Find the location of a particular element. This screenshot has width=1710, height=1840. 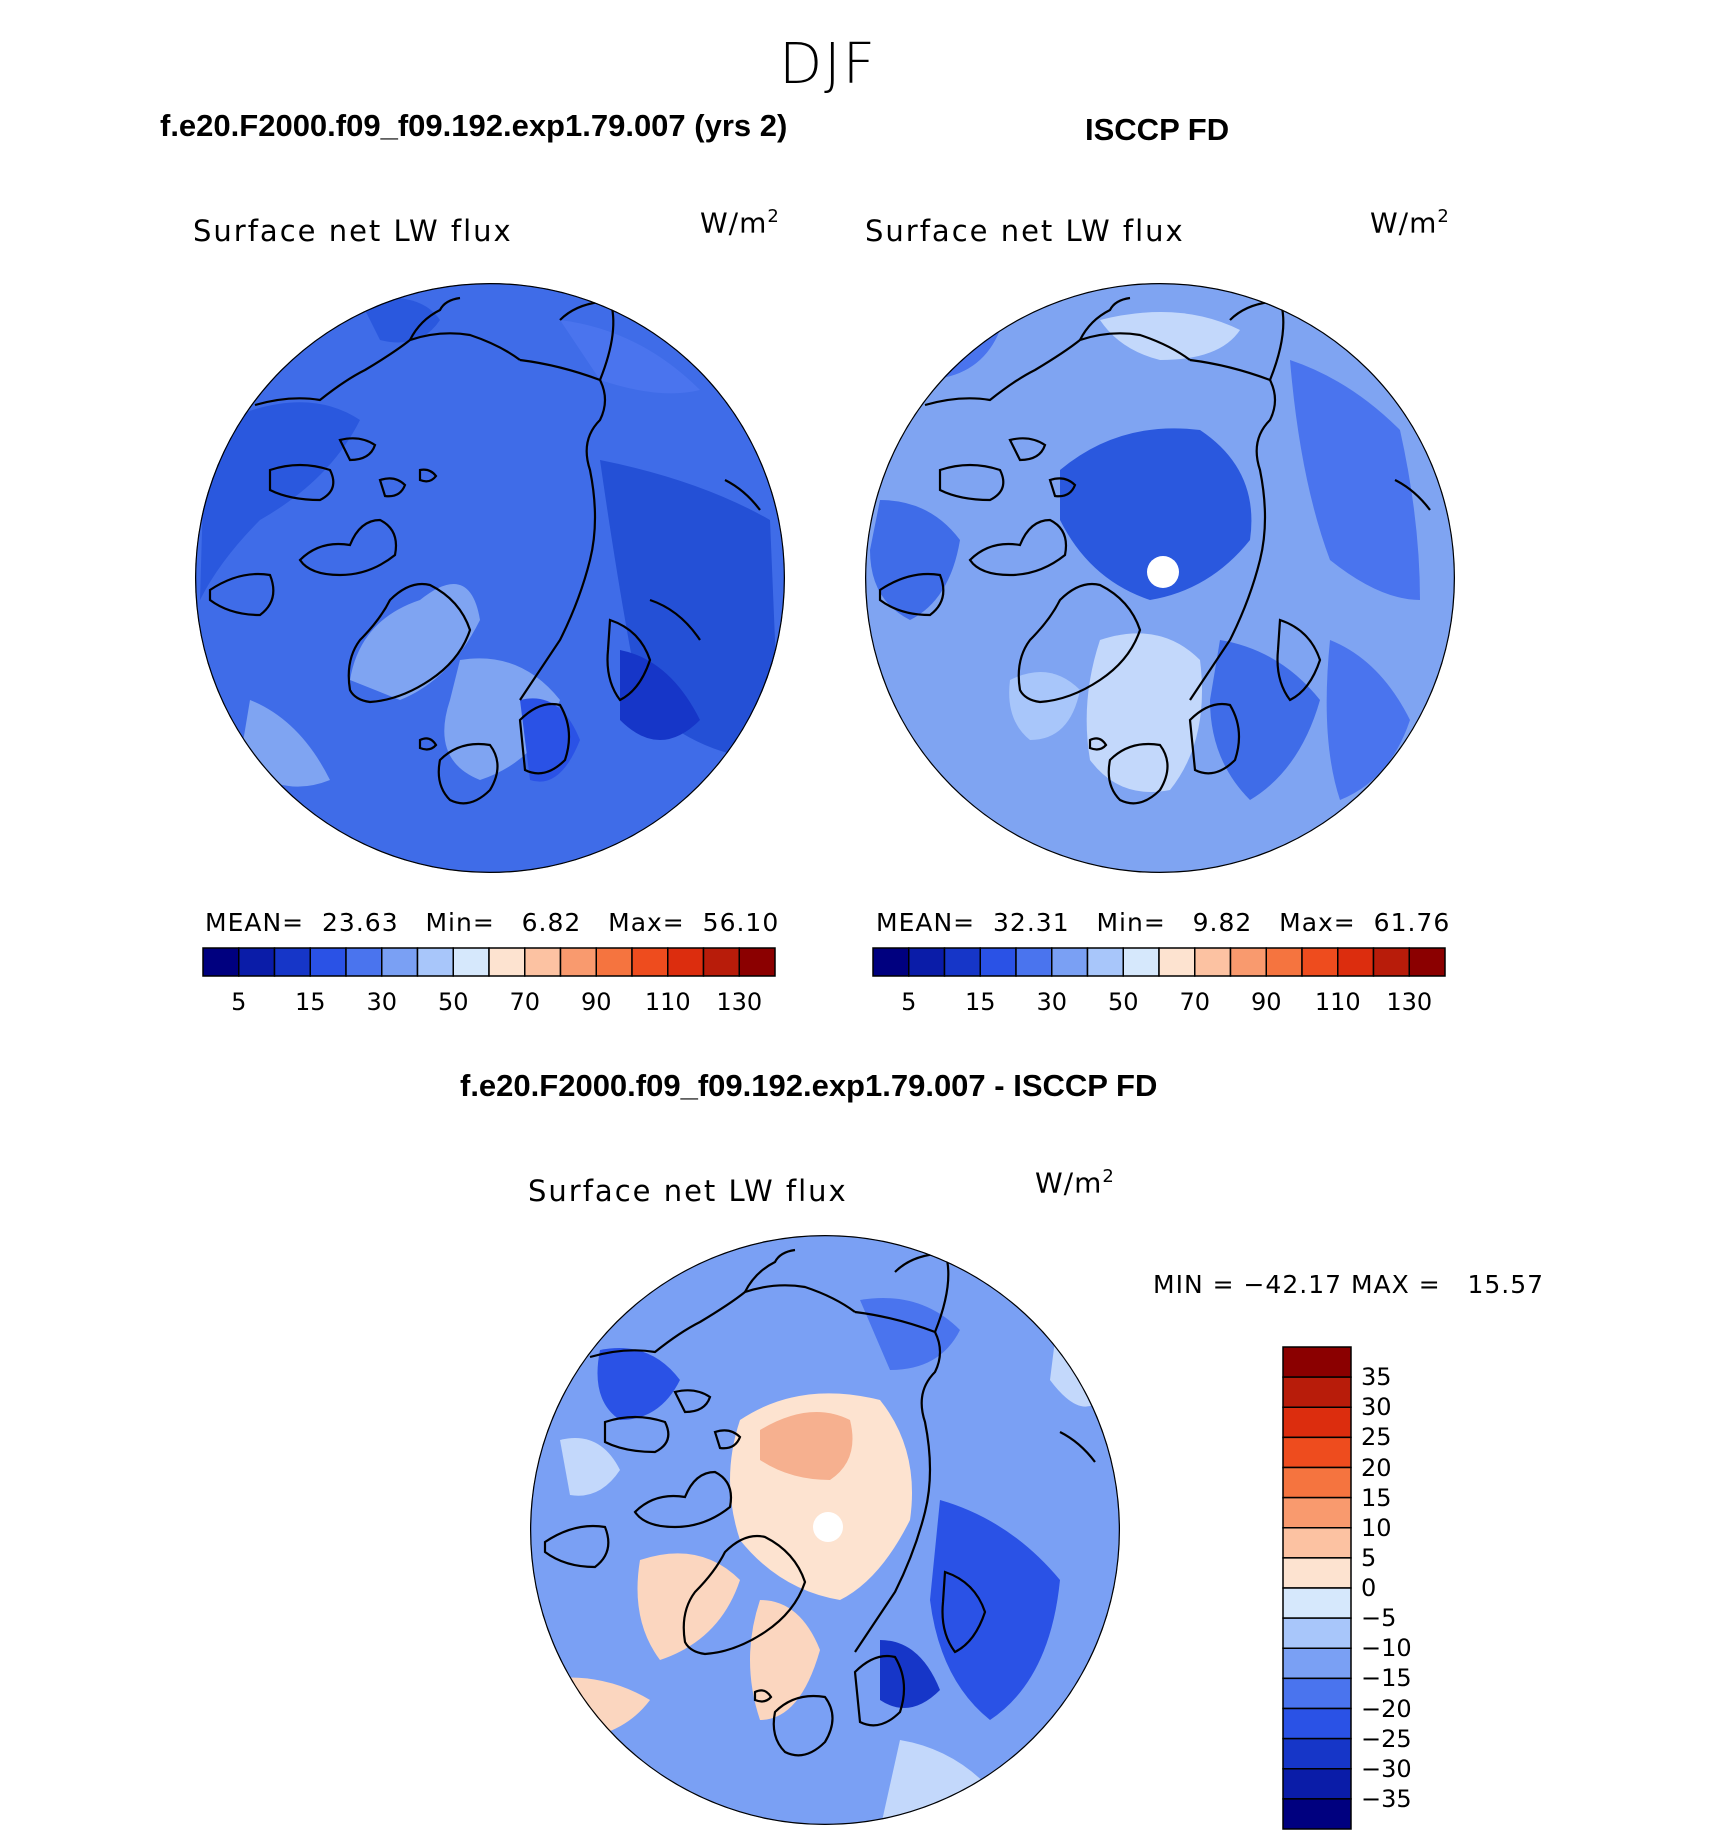

obs-stats: MEAN= 32.31 Min= 9.82 Max= 61.76 is located at coordinates (1163, 922).